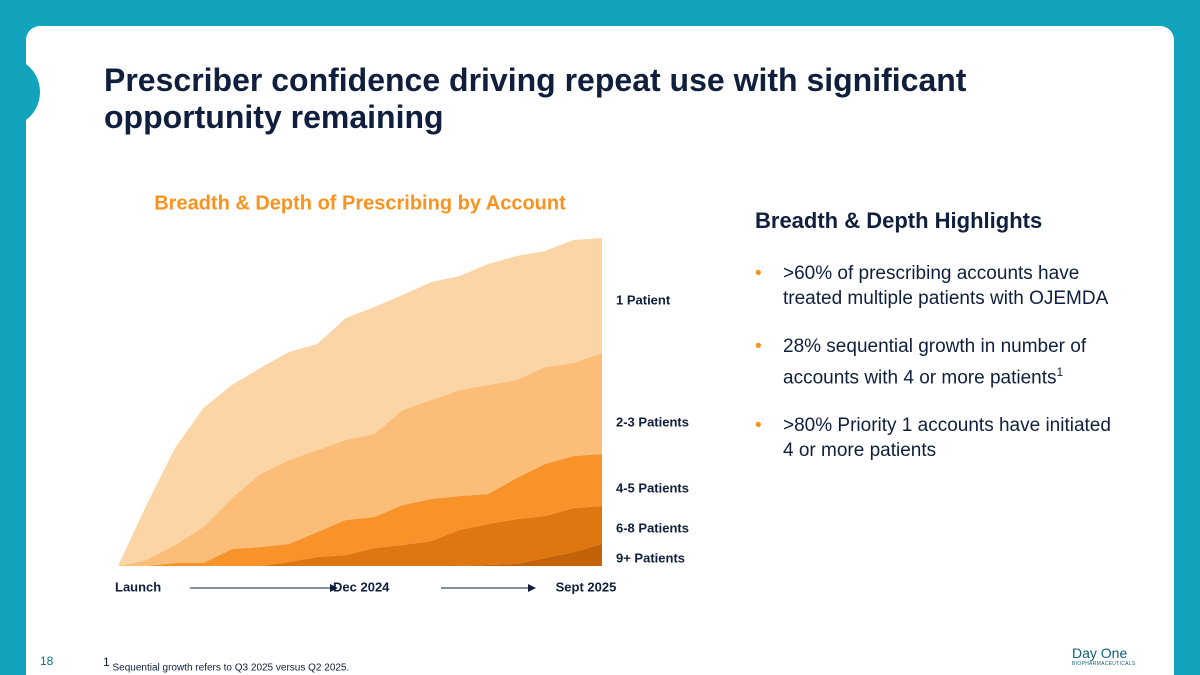 The image size is (1200, 675). Describe the element at coordinates (138, 586) in the screenshot. I see `x-tick-label: Launch` at that location.